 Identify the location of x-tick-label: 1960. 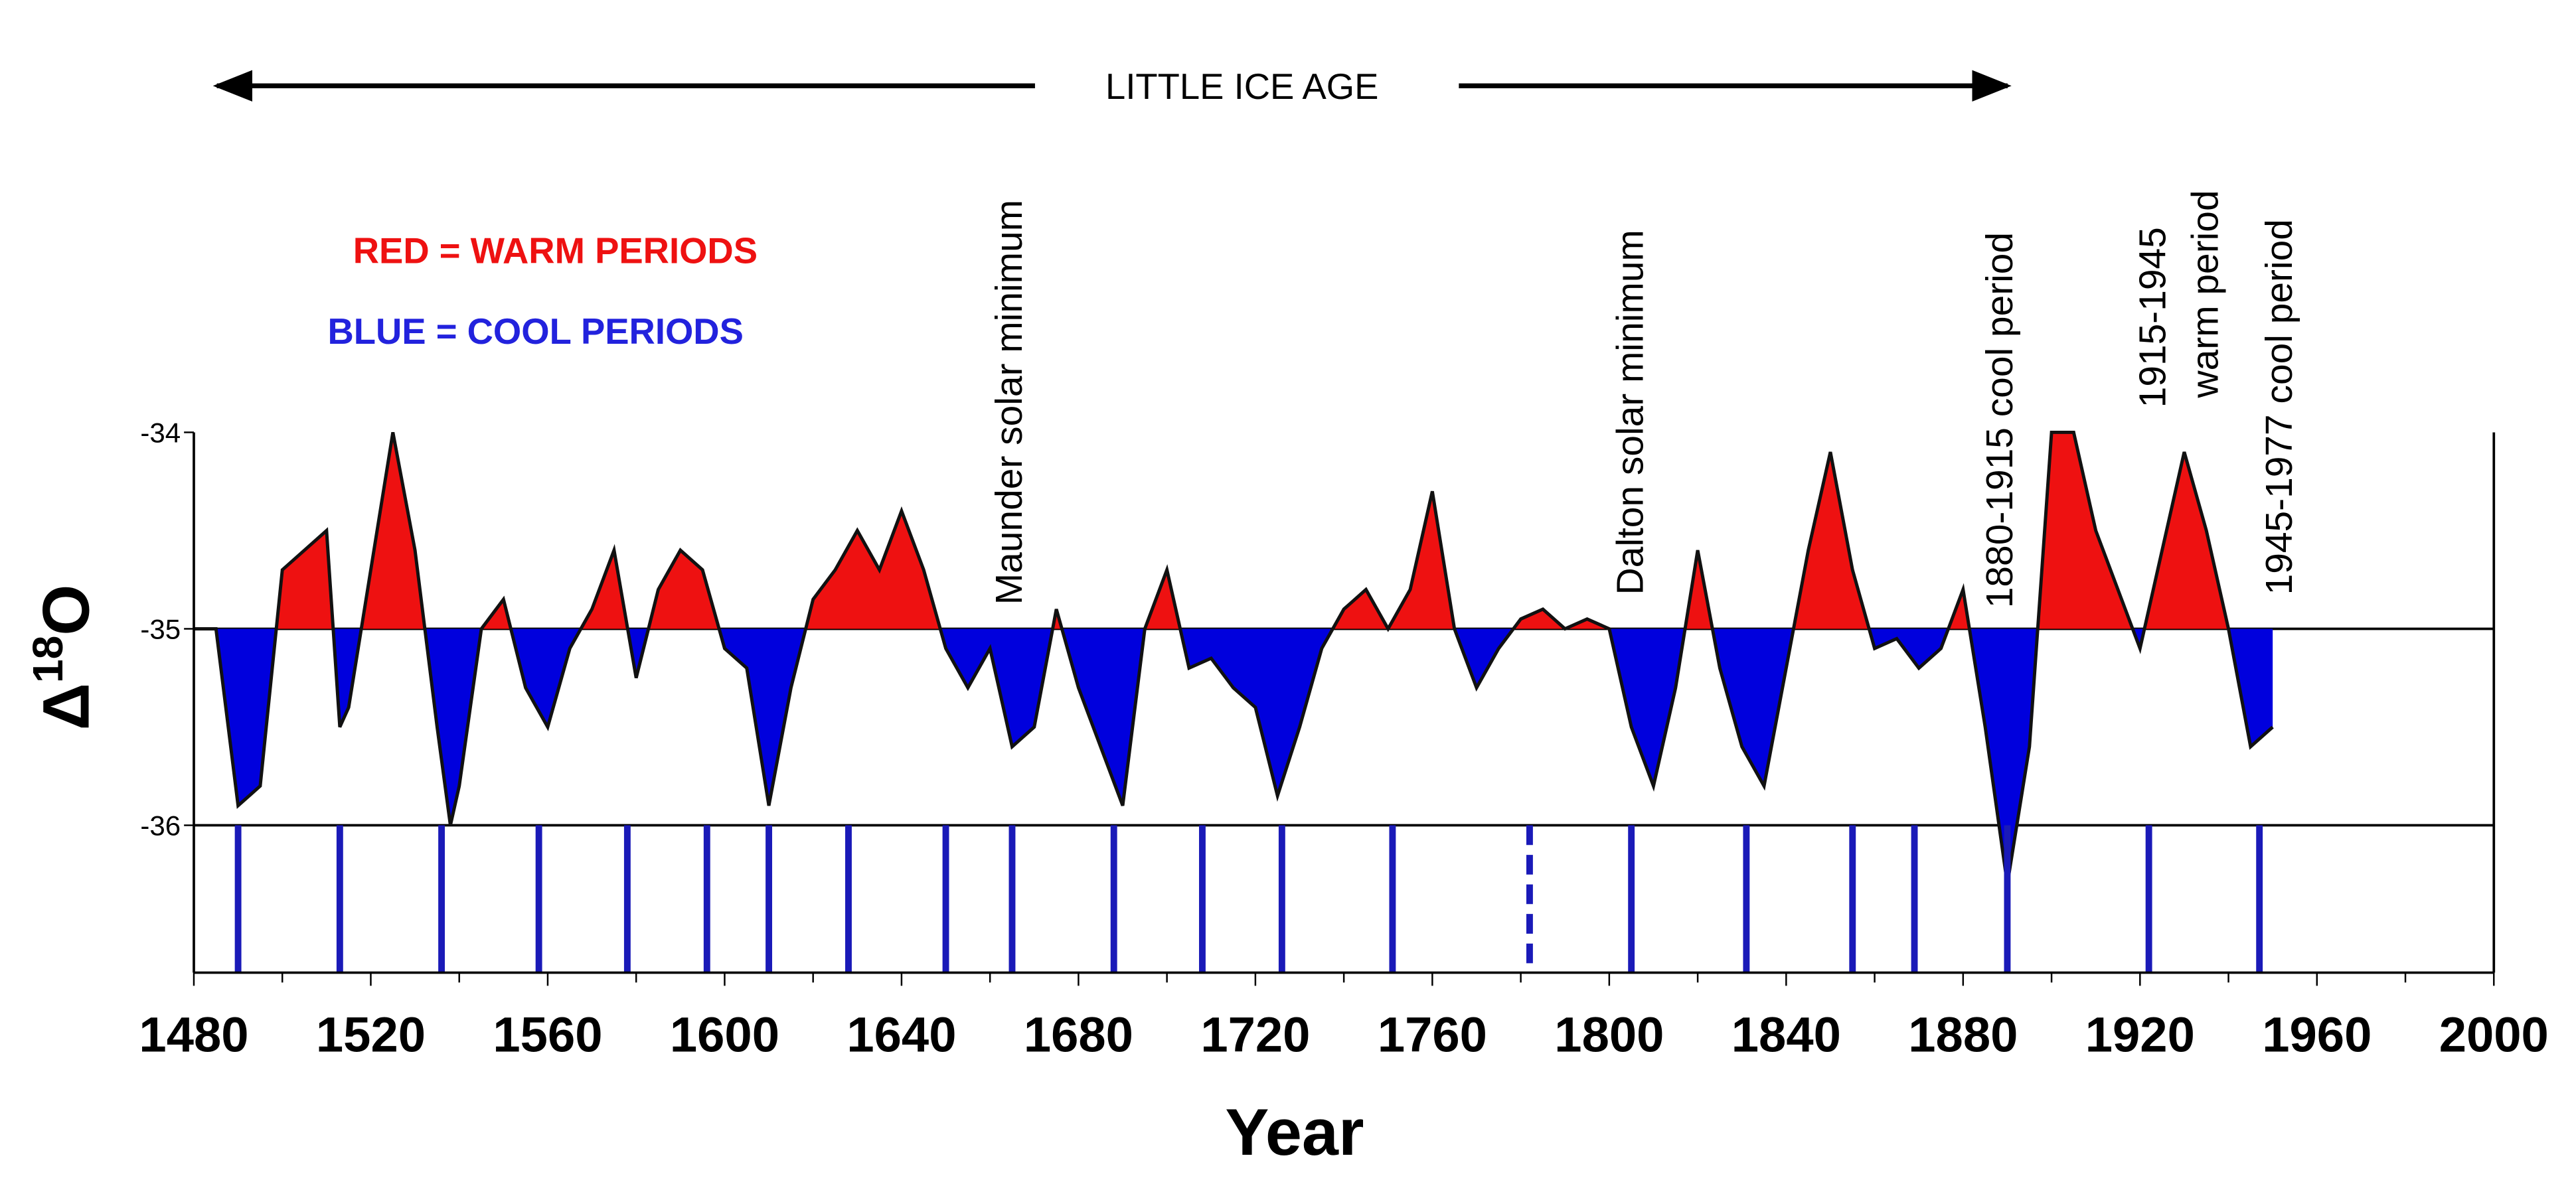
(2317, 1034).